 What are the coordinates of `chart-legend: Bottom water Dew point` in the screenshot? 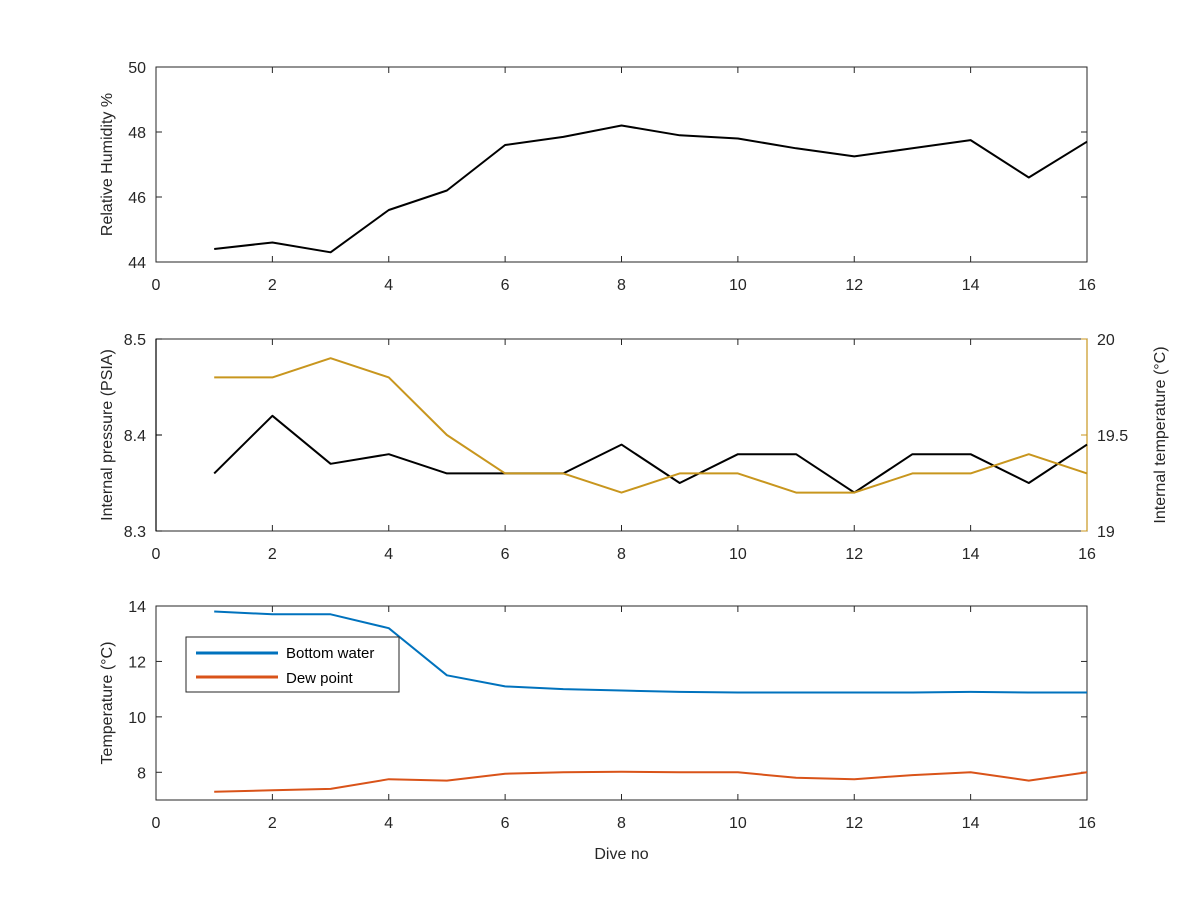 It's located at (292, 664).